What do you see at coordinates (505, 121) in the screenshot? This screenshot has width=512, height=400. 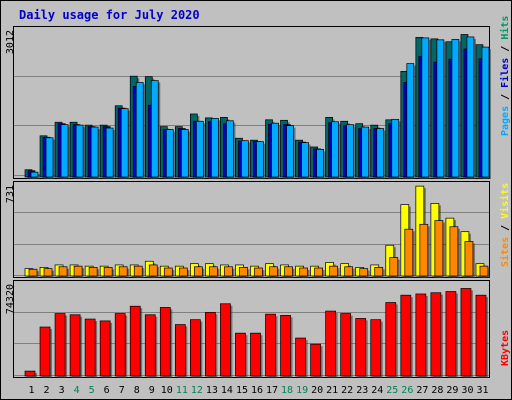 I see `side-label-part: Pages` at bounding box center [505, 121].